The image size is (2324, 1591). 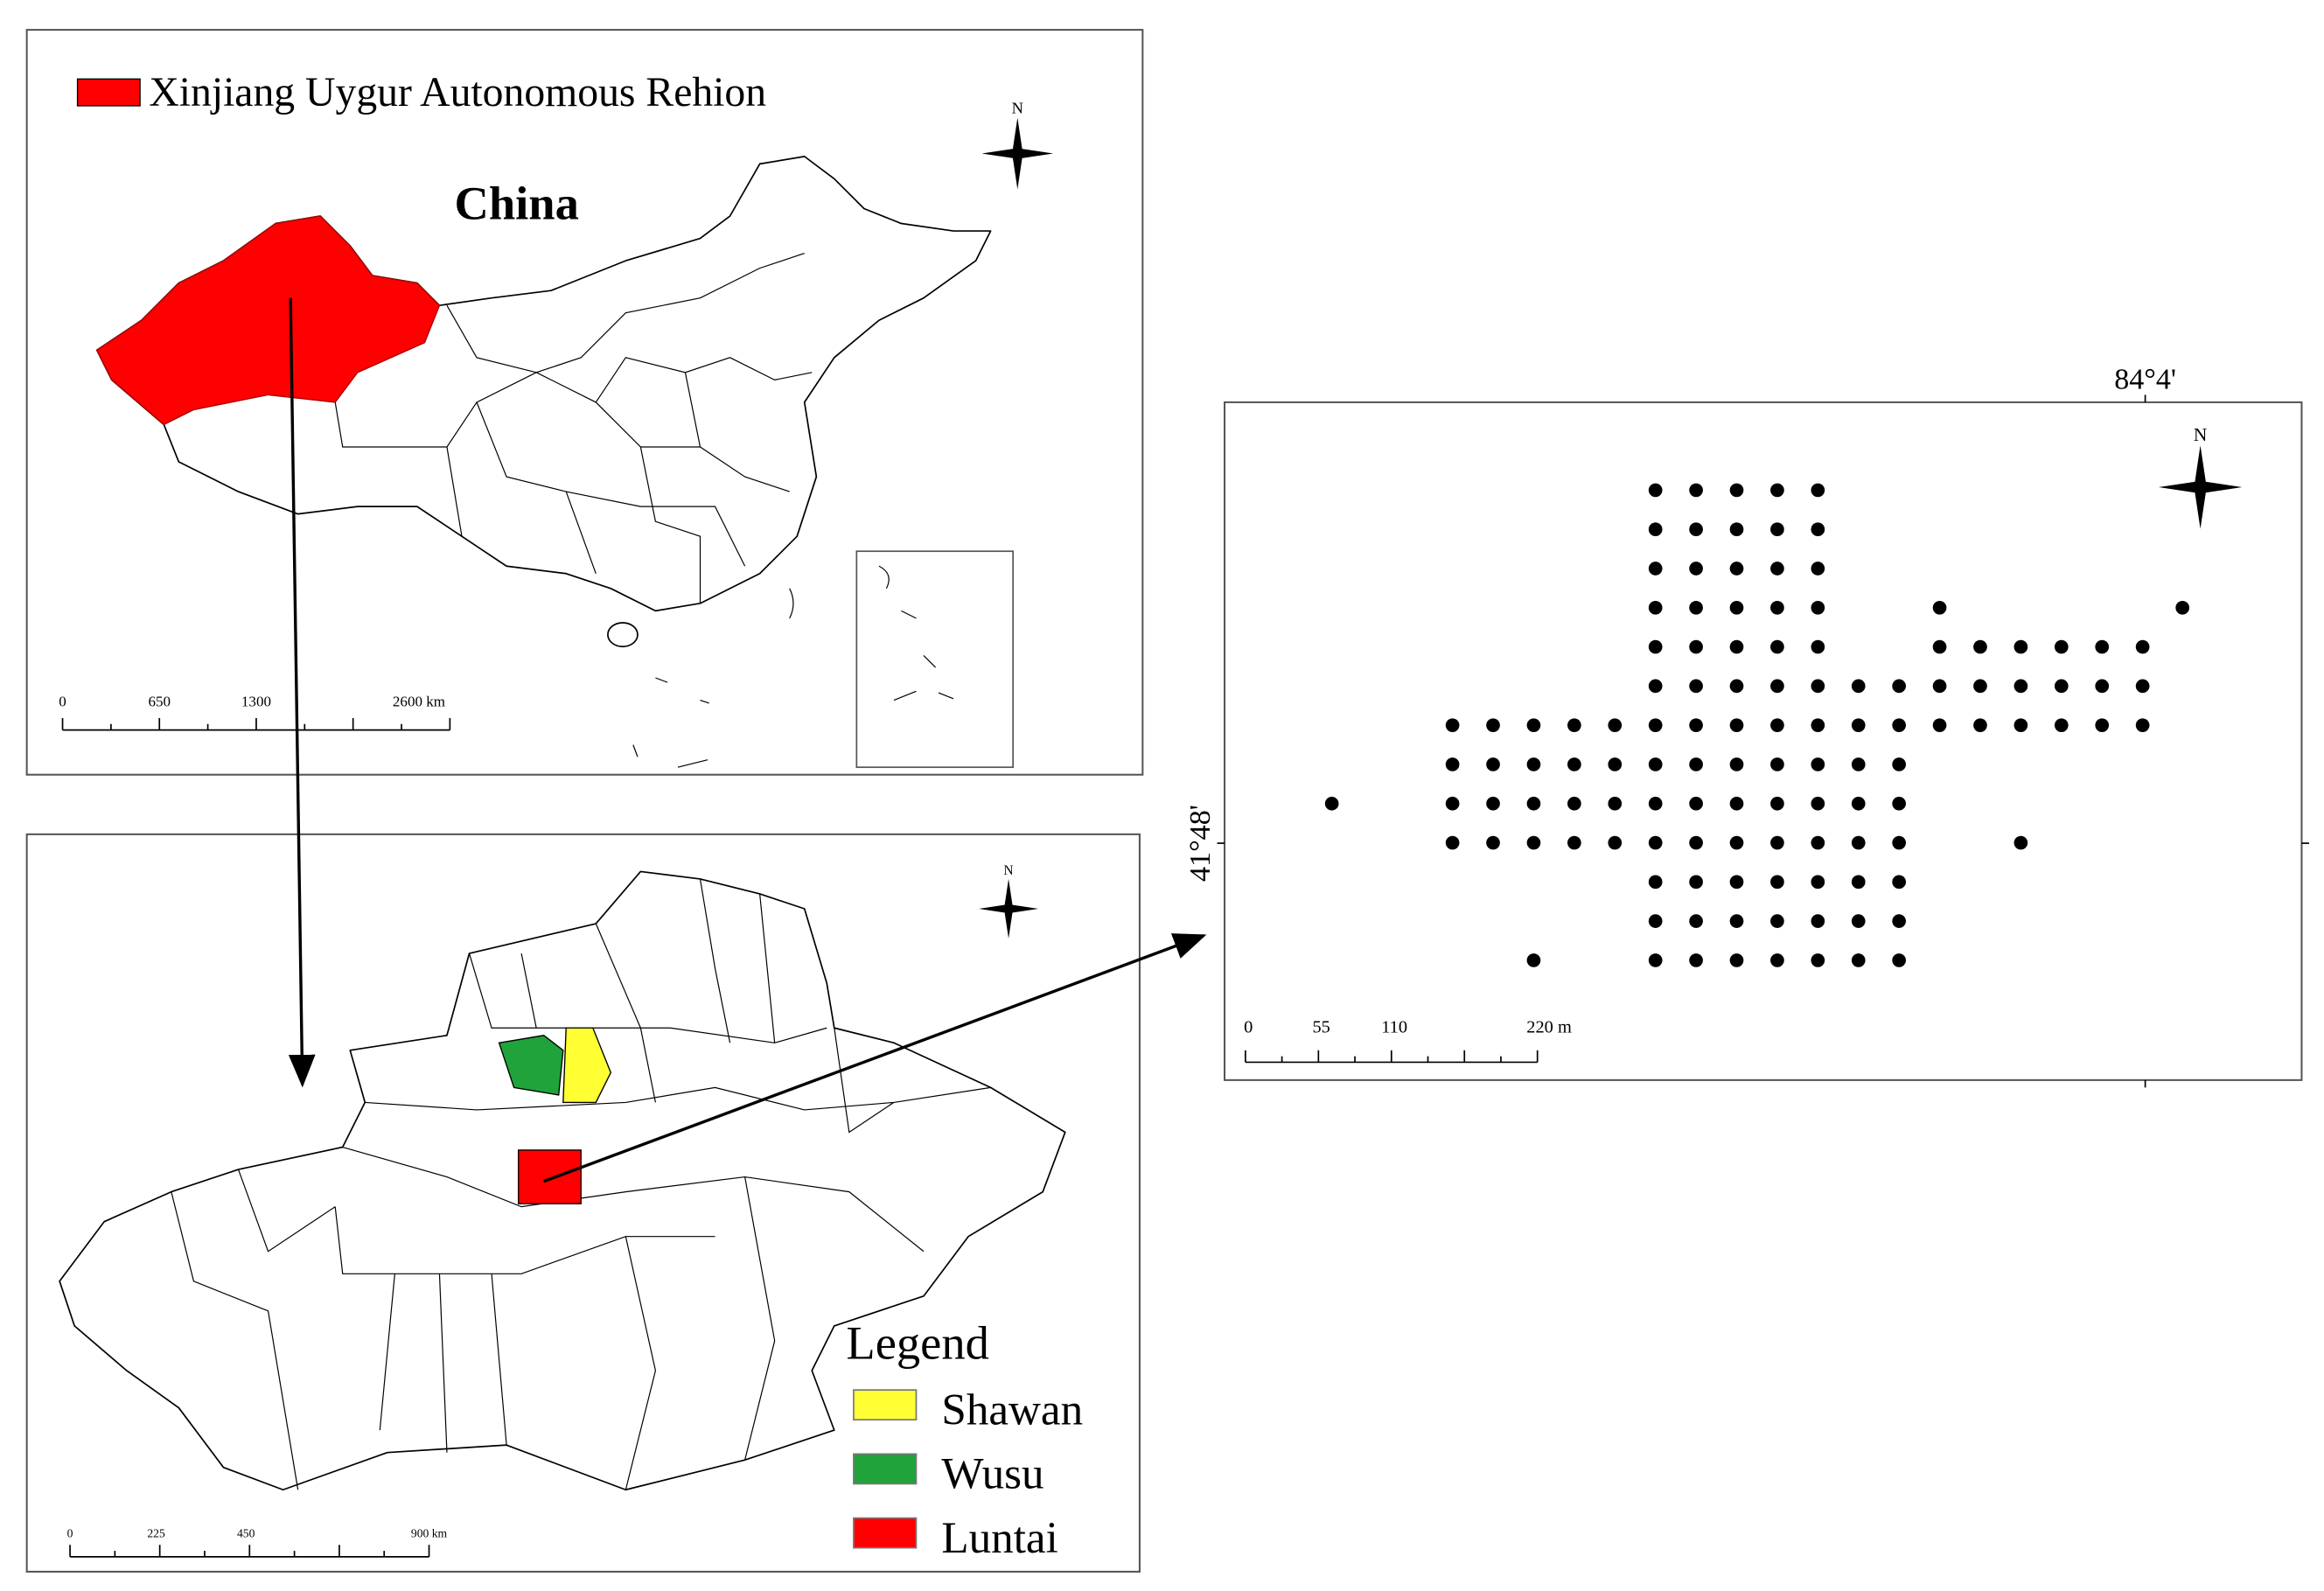 I want to click on legend-item: Shawan, so click(x=1012, y=1409).